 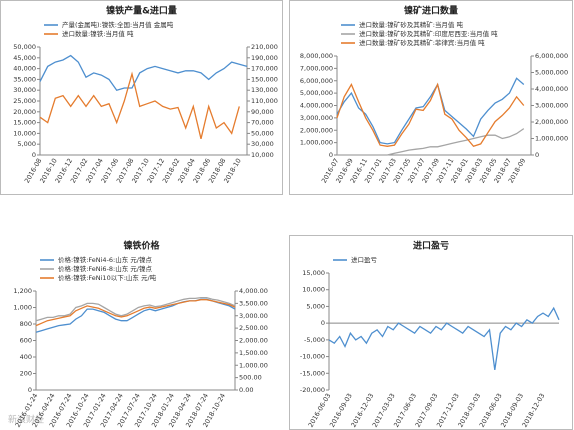 I want to click on y2-tick-label: 2,000.00, so click(x=253, y=341).